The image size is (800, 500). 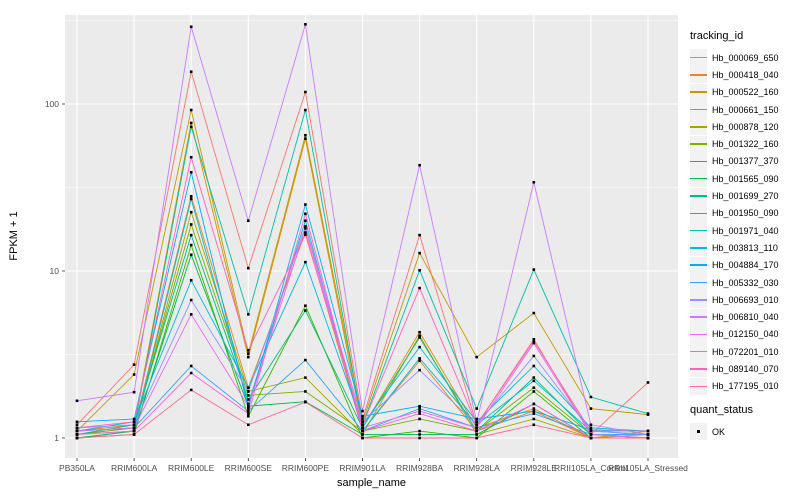 I want to click on legend-entry: Hb_001377_370, so click(x=744, y=161).